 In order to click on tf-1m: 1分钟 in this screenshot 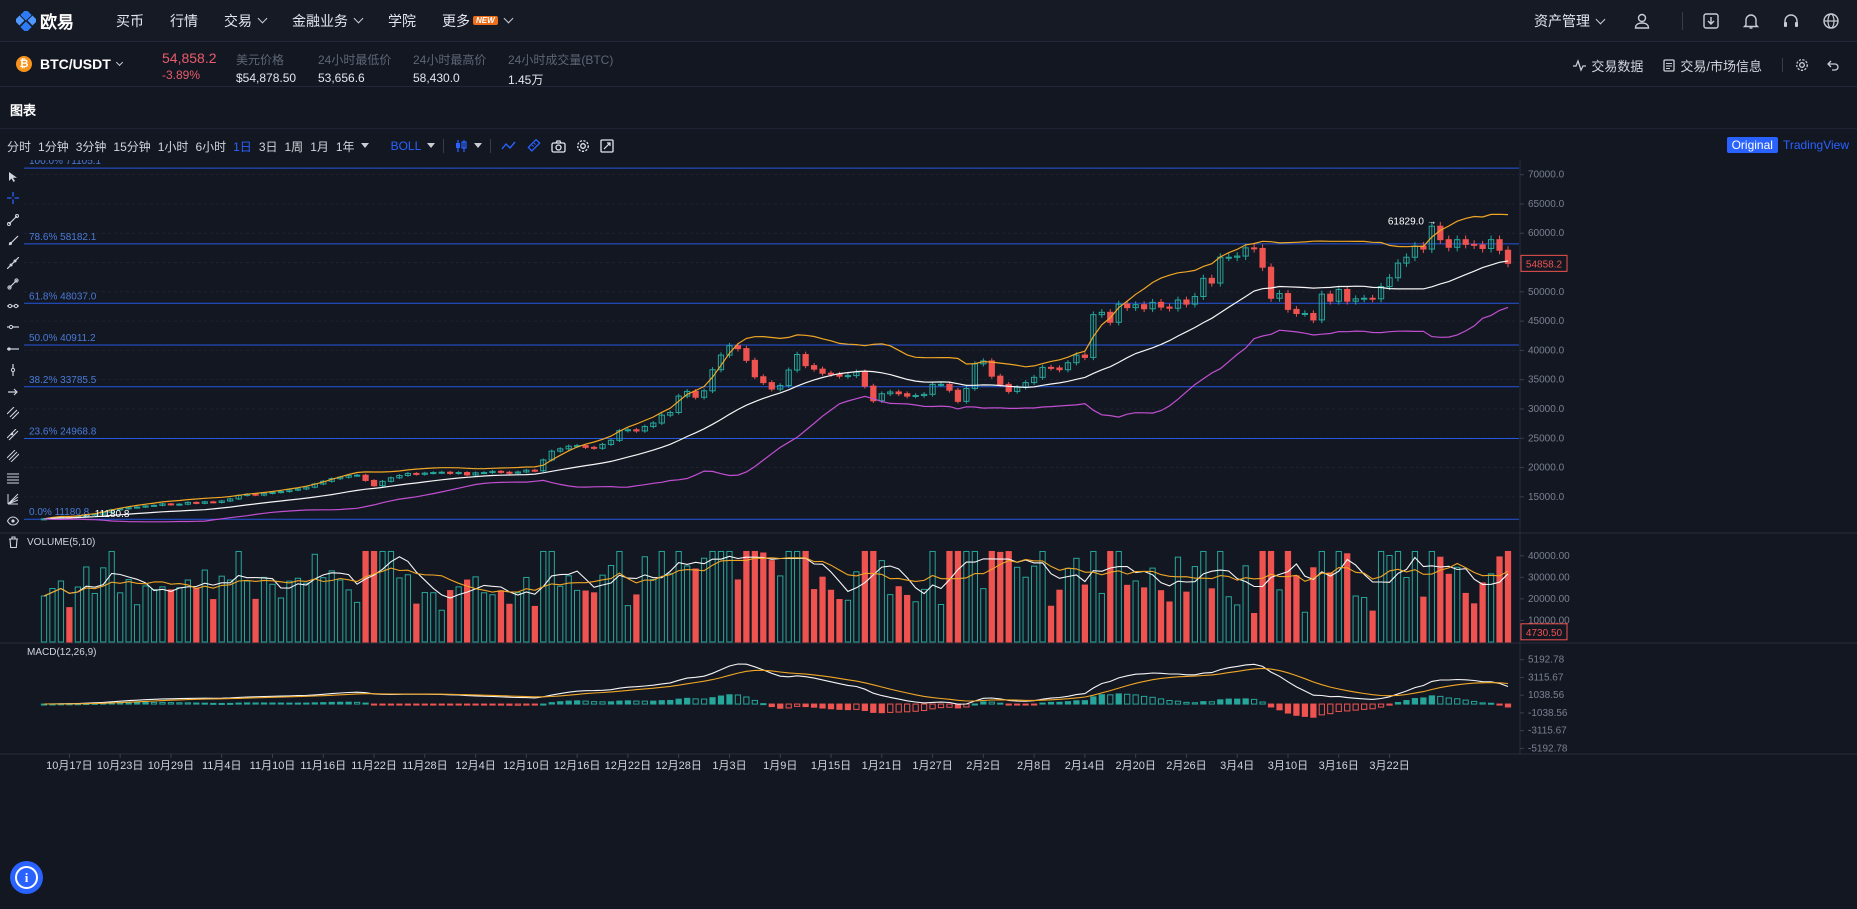, I will do `click(53, 146)`.